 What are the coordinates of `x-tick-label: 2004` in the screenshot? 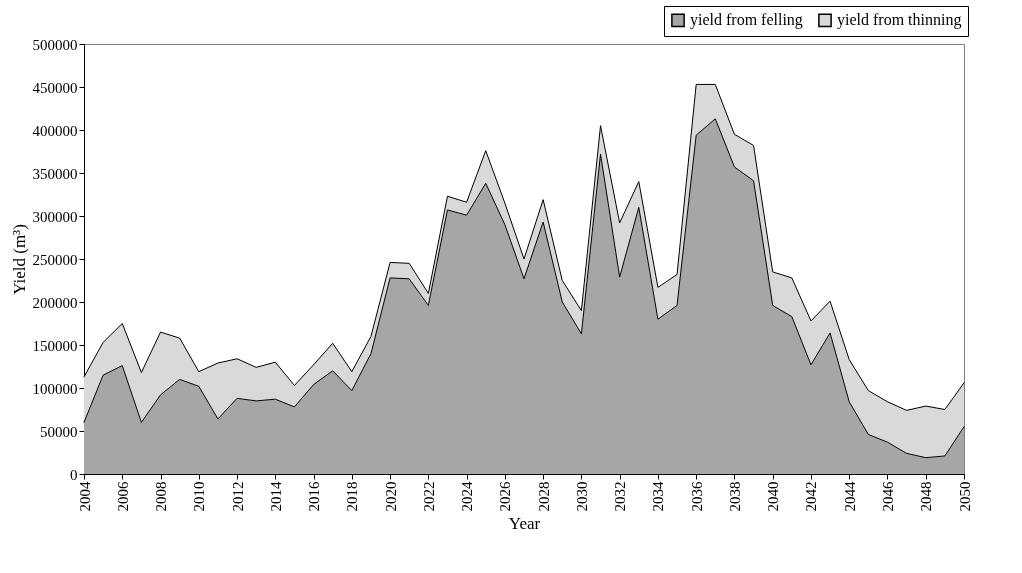 It's located at (84, 496).